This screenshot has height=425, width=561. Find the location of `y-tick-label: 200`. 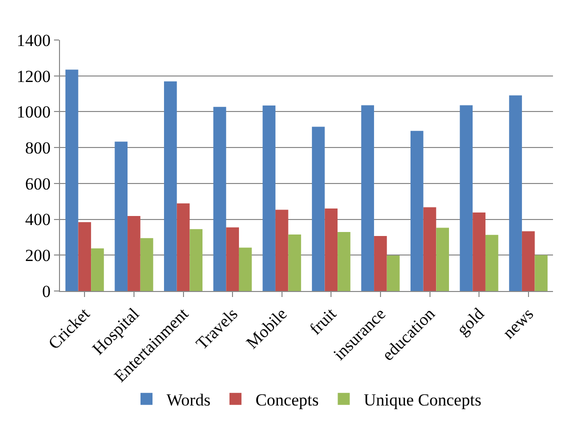

y-tick-label: 200 is located at coordinates (38, 256).